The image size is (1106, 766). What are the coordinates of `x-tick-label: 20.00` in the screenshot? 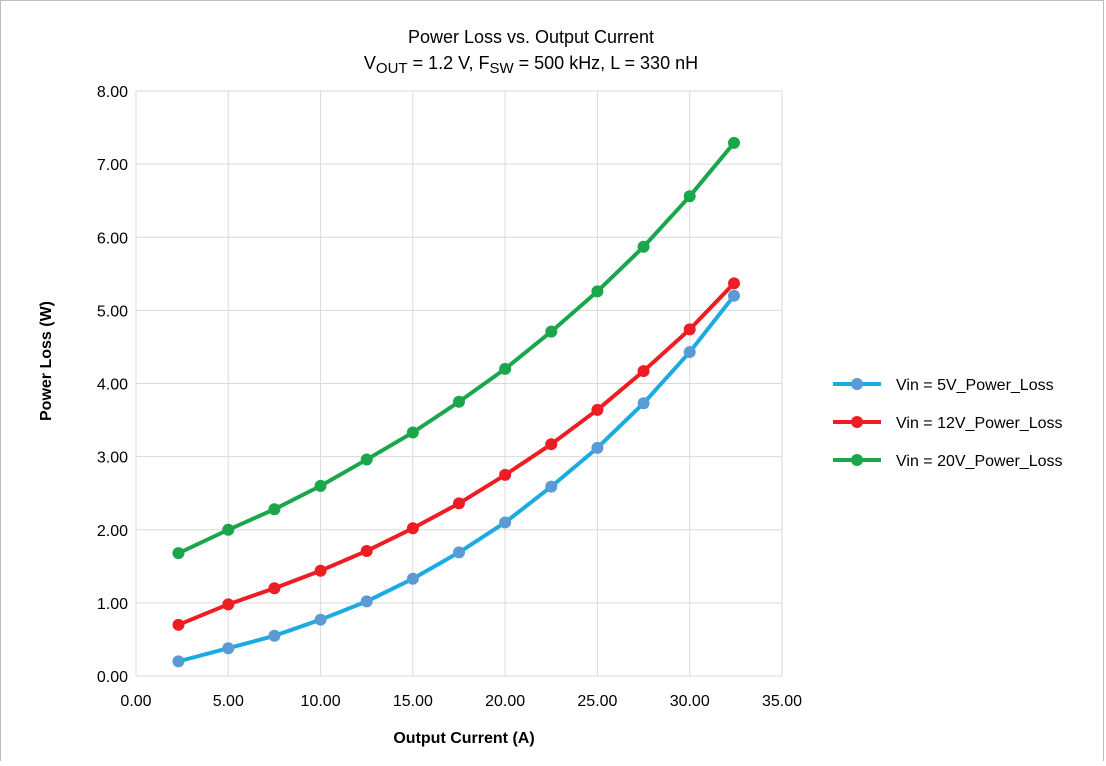 It's located at (505, 701).